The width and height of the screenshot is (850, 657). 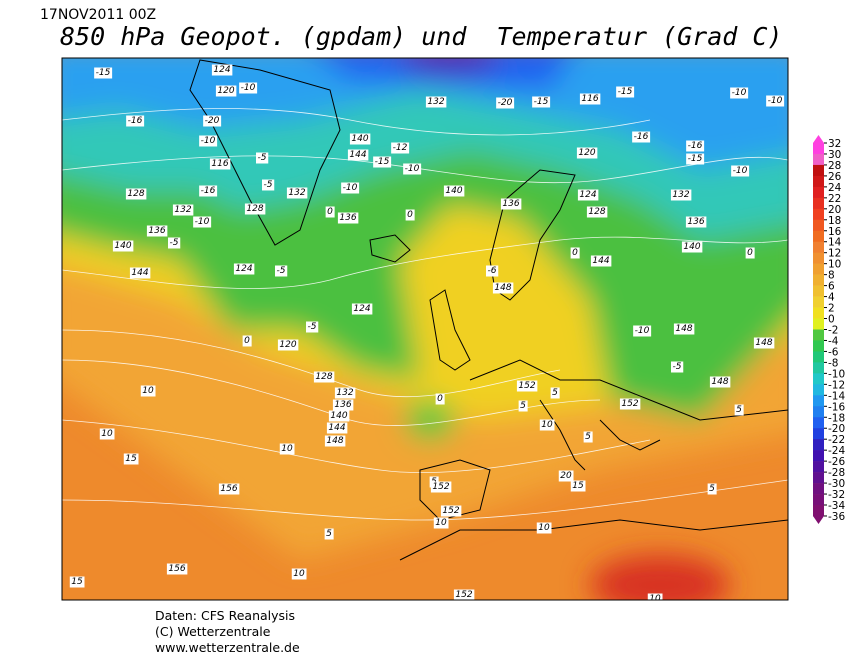 I want to click on colorbar-tick-label: -36, so click(x=836, y=517).